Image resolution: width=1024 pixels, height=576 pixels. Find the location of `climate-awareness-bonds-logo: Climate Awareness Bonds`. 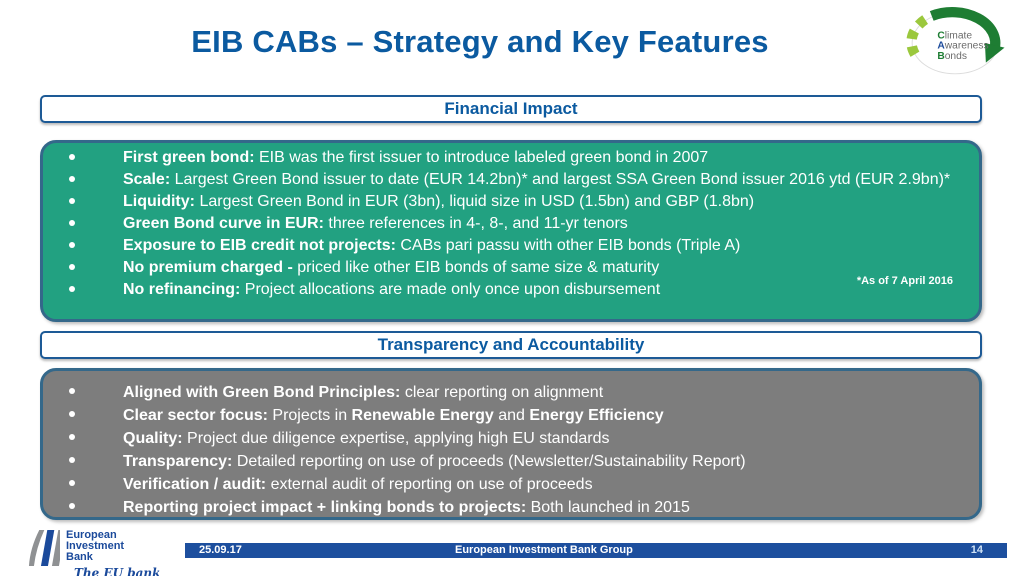

climate-awareness-bonds-logo: Climate Awareness Bonds is located at coordinates (956, 43).